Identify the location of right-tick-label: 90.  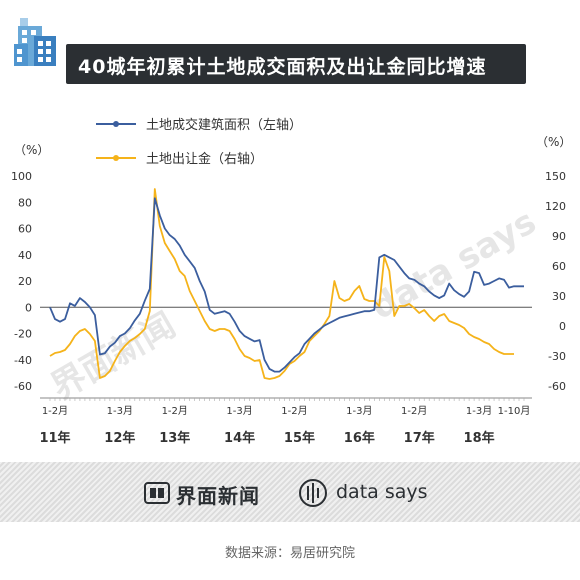
(559, 236).